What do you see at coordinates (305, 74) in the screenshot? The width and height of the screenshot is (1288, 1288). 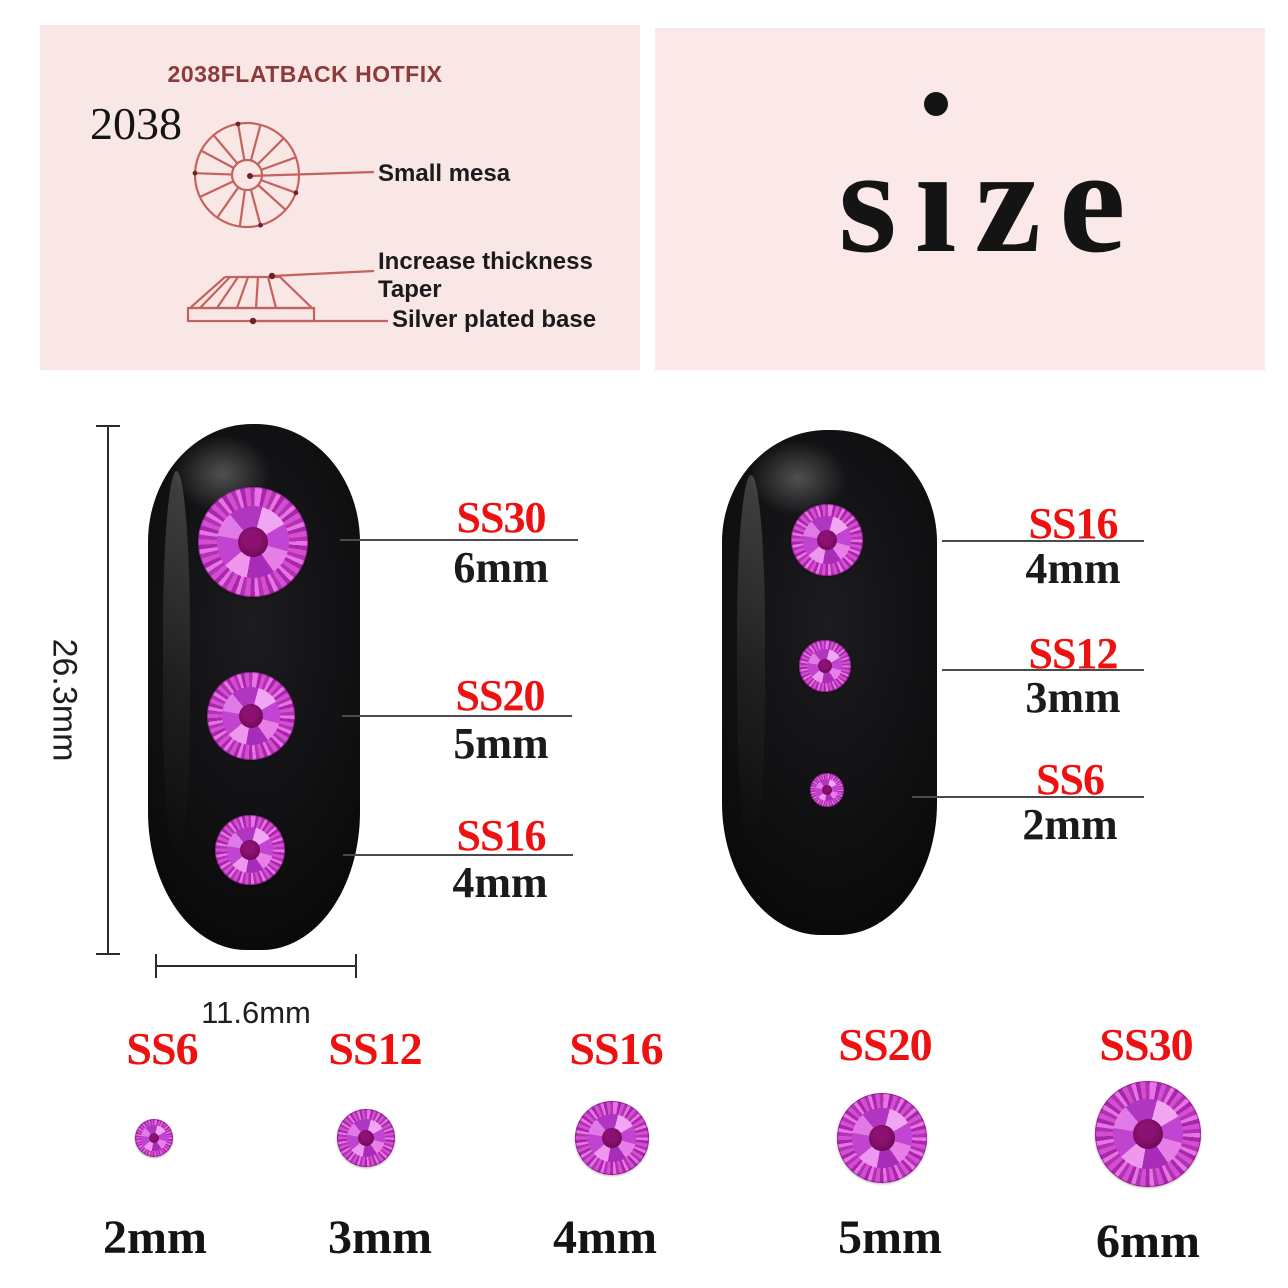 I see `spec-title: 2038FLATBACK HOTFIX` at bounding box center [305, 74].